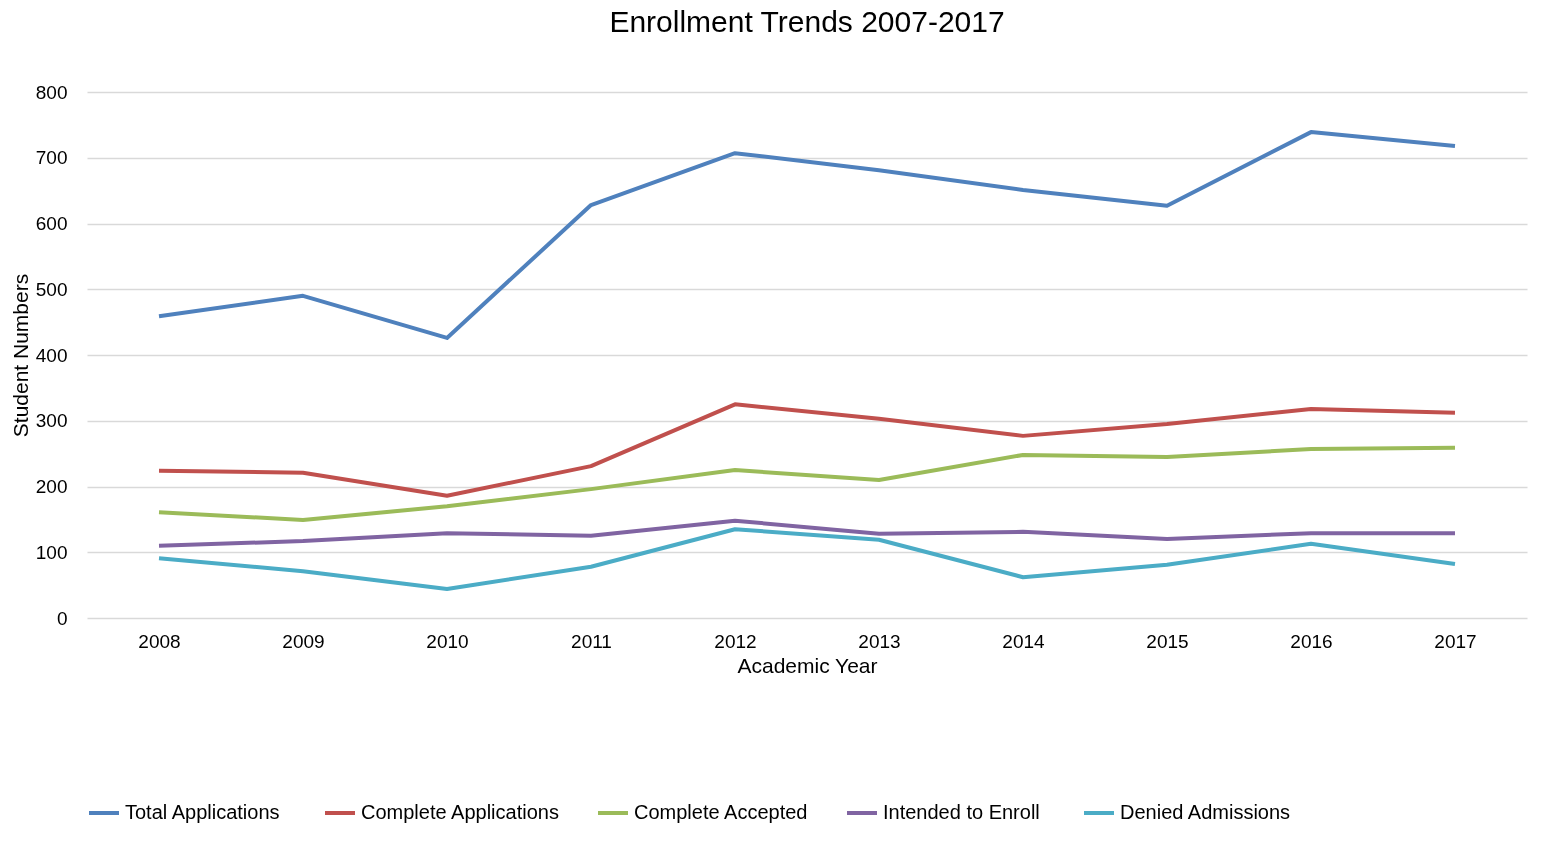 Image resolution: width=1549 pixels, height=864 pixels. I want to click on y-tick-label: 200, so click(51, 486).